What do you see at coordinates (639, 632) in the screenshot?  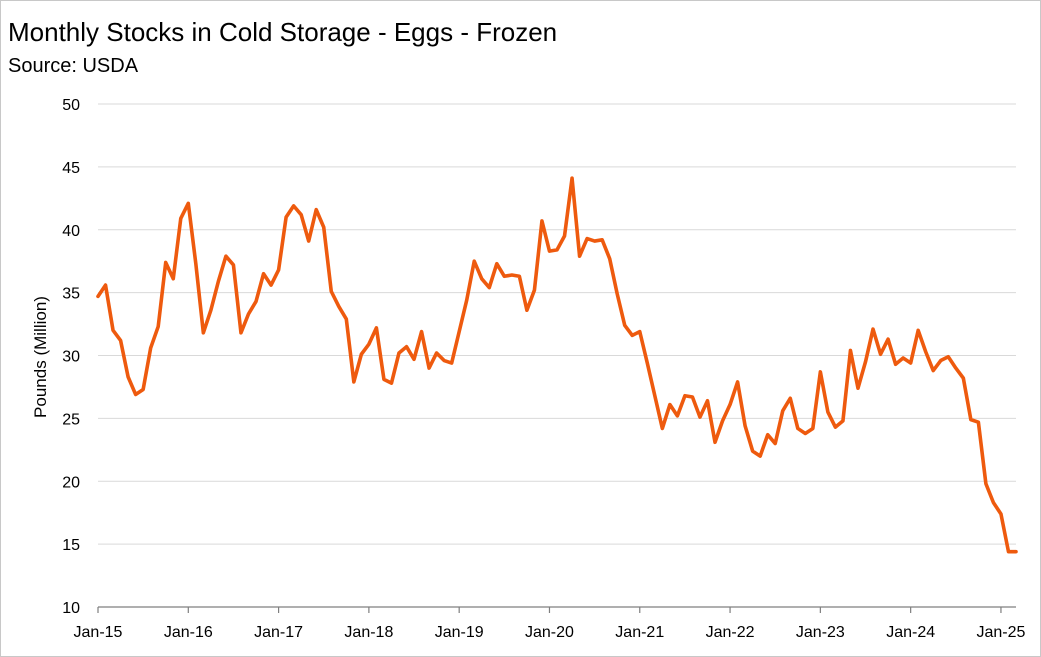 I see `x-tick-label-Jan-21: Jan-21` at bounding box center [639, 632].